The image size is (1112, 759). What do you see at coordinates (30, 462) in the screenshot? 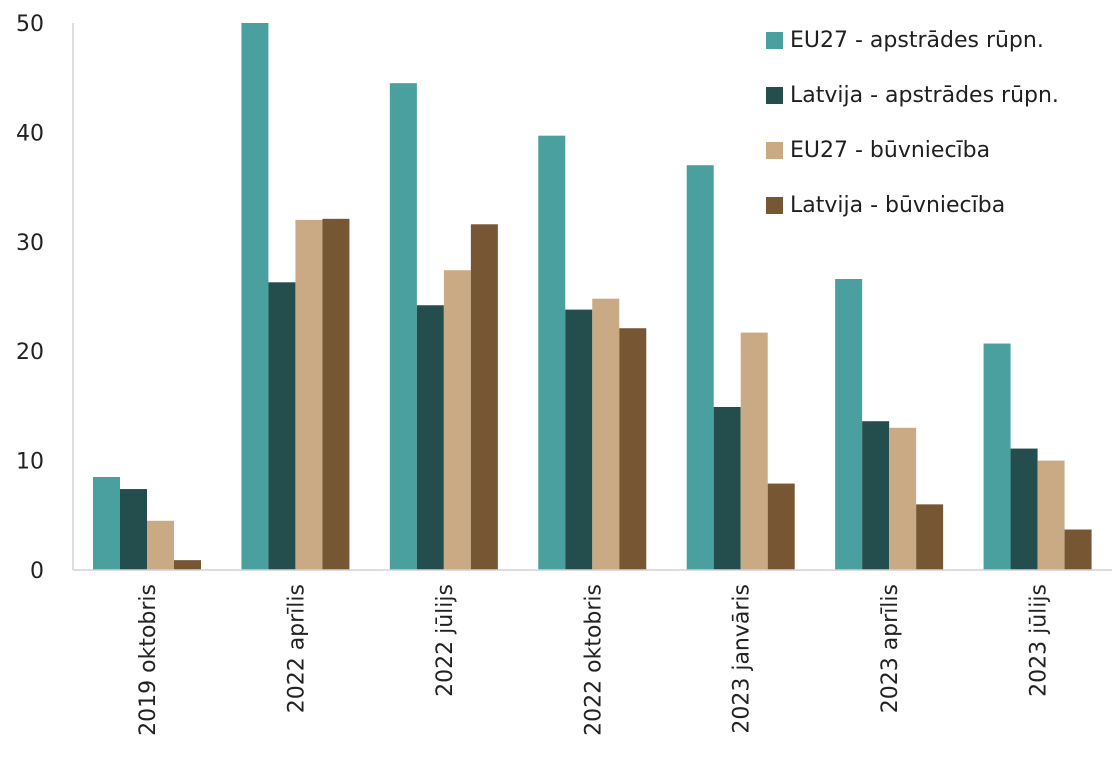
I see `y-tick-label: 10` at bounding box center [30, 462].